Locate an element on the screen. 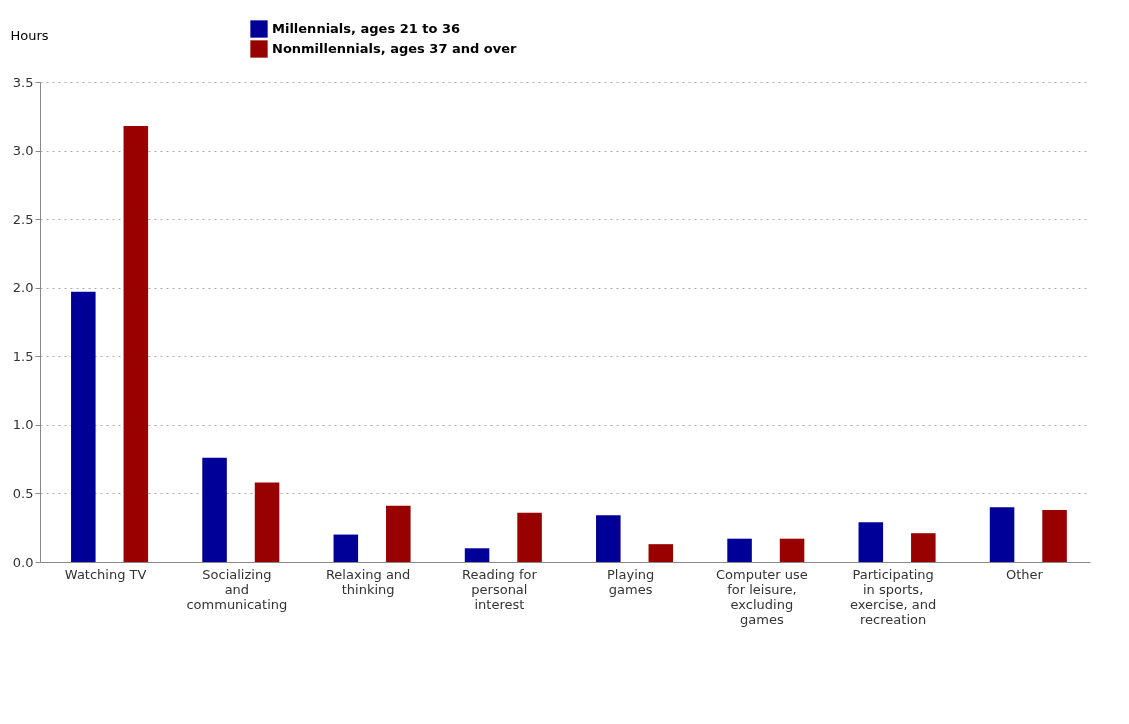 This screenshot has height=724, width=1129. x-tick-label: Relaxing and thinking is located at coordinates (368, 581).